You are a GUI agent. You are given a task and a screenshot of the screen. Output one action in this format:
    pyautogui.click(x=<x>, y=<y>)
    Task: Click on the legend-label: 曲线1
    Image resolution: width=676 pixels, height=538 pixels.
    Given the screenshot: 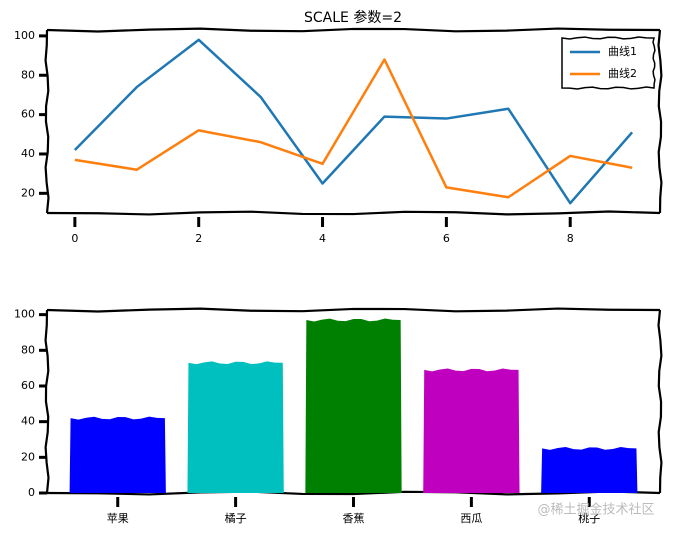 What is the action you would take?
    pyautogui.click(x=622, y=51)
    